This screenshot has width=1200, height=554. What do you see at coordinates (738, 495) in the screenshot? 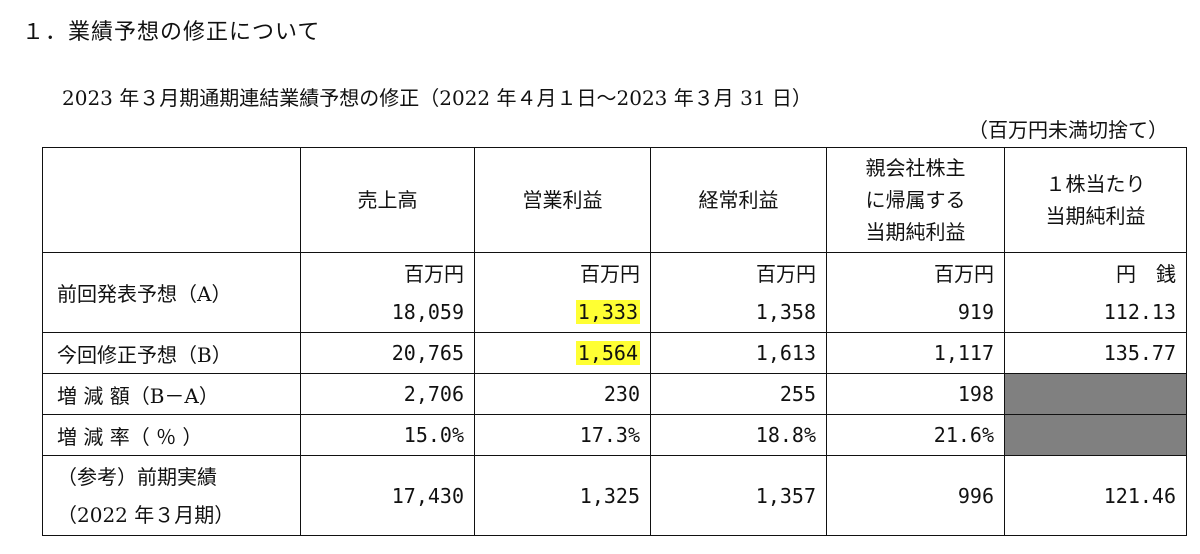
I see `reference-ordinary-profit: 1,357` at bounding box center [738, 495].